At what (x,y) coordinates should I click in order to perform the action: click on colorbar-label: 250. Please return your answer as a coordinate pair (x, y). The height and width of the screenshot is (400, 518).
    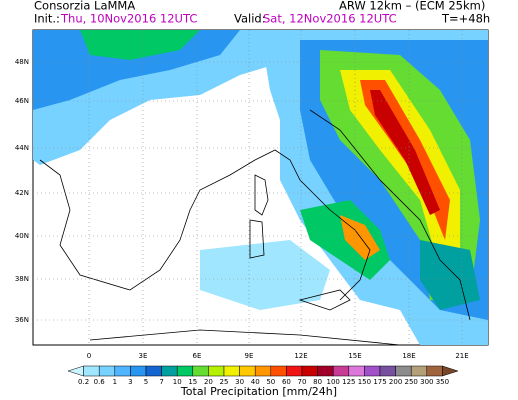
    Looking at the image, I should click on (411, 382).